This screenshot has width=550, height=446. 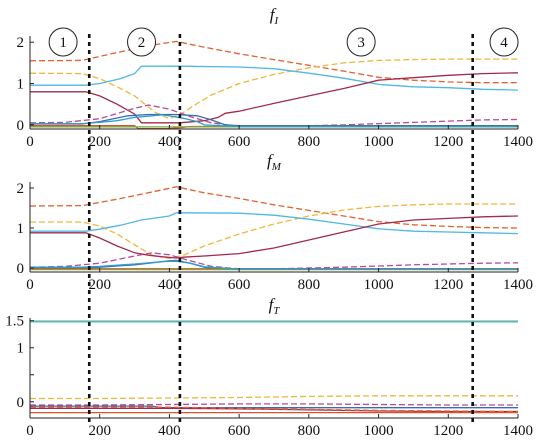 What do you see at coordinates (276, 167) in the screenshot?
I see `panel-title-subscript: M` at bounding box center [276, 167].